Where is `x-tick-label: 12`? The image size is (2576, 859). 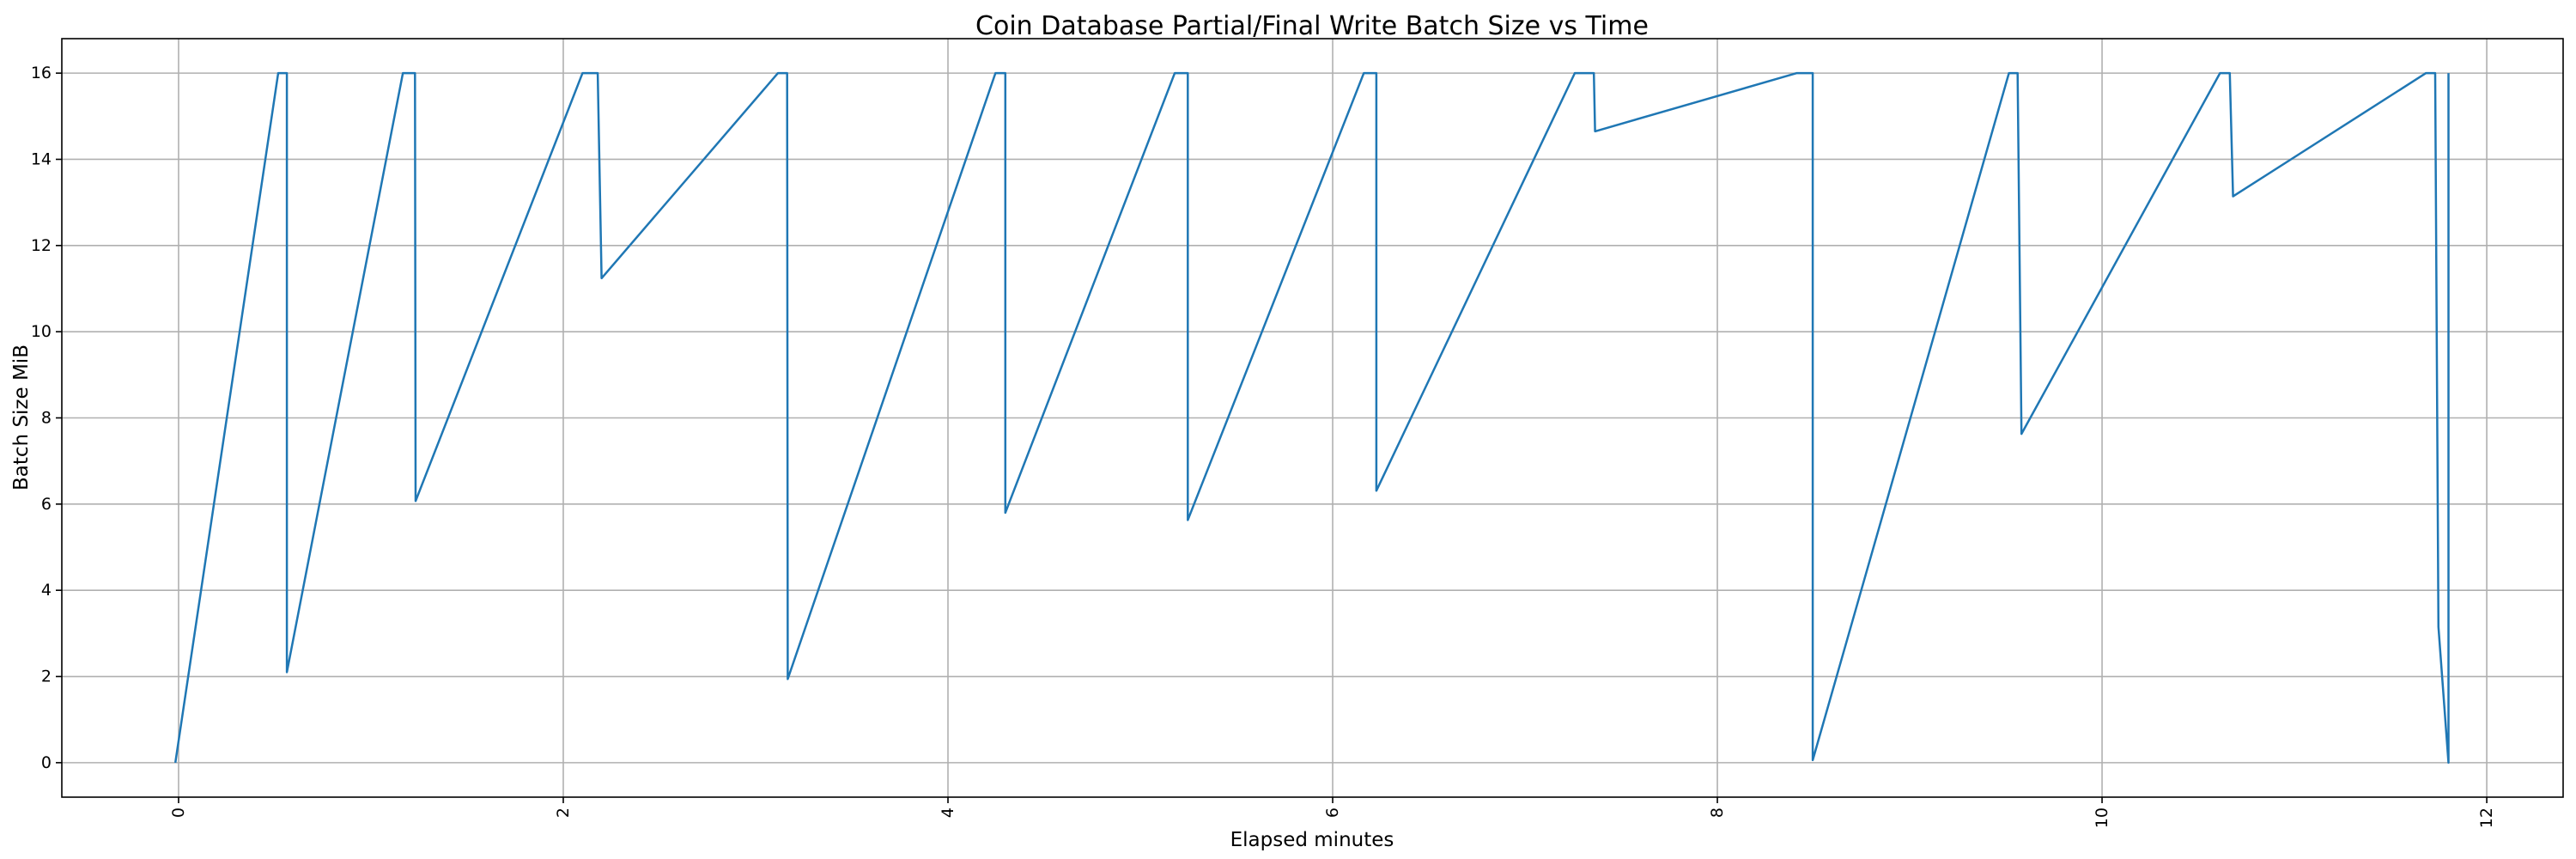 x-tick-label: 12 is located at coordinates (2486, 817).